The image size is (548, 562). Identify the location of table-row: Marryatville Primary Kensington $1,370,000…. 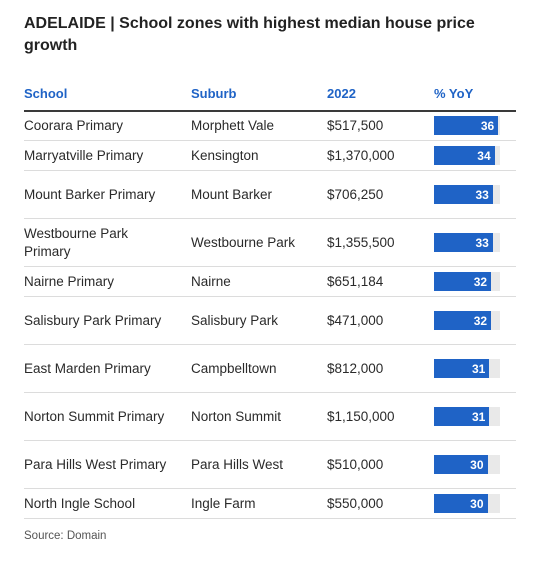
(270, 156).